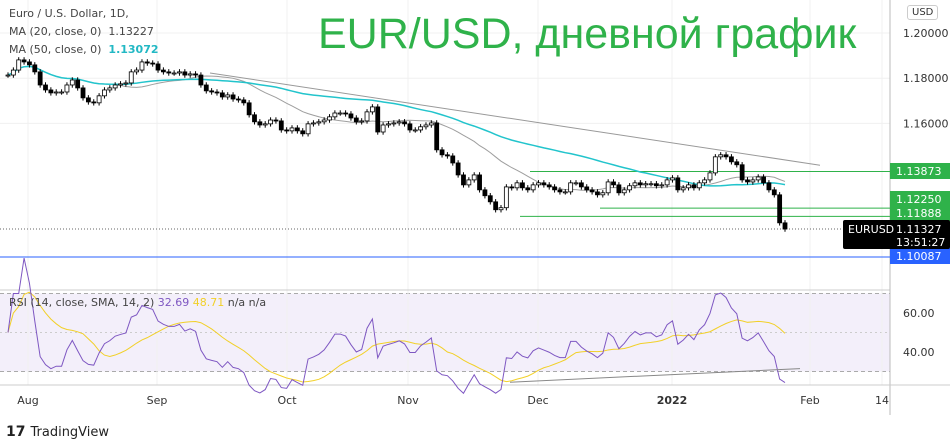  What do you see at coordinates (882, 400) in the screenshot?
I see `time-tick-label: 14` at bounding box center [882, 400].